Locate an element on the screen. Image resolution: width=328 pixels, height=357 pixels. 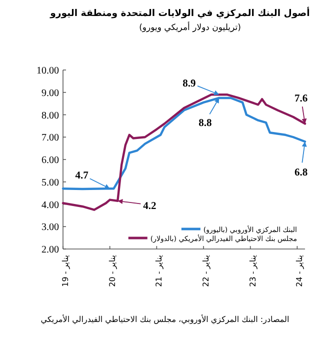
y-tick-label: 7.00 is located at coordinates (50, 138).